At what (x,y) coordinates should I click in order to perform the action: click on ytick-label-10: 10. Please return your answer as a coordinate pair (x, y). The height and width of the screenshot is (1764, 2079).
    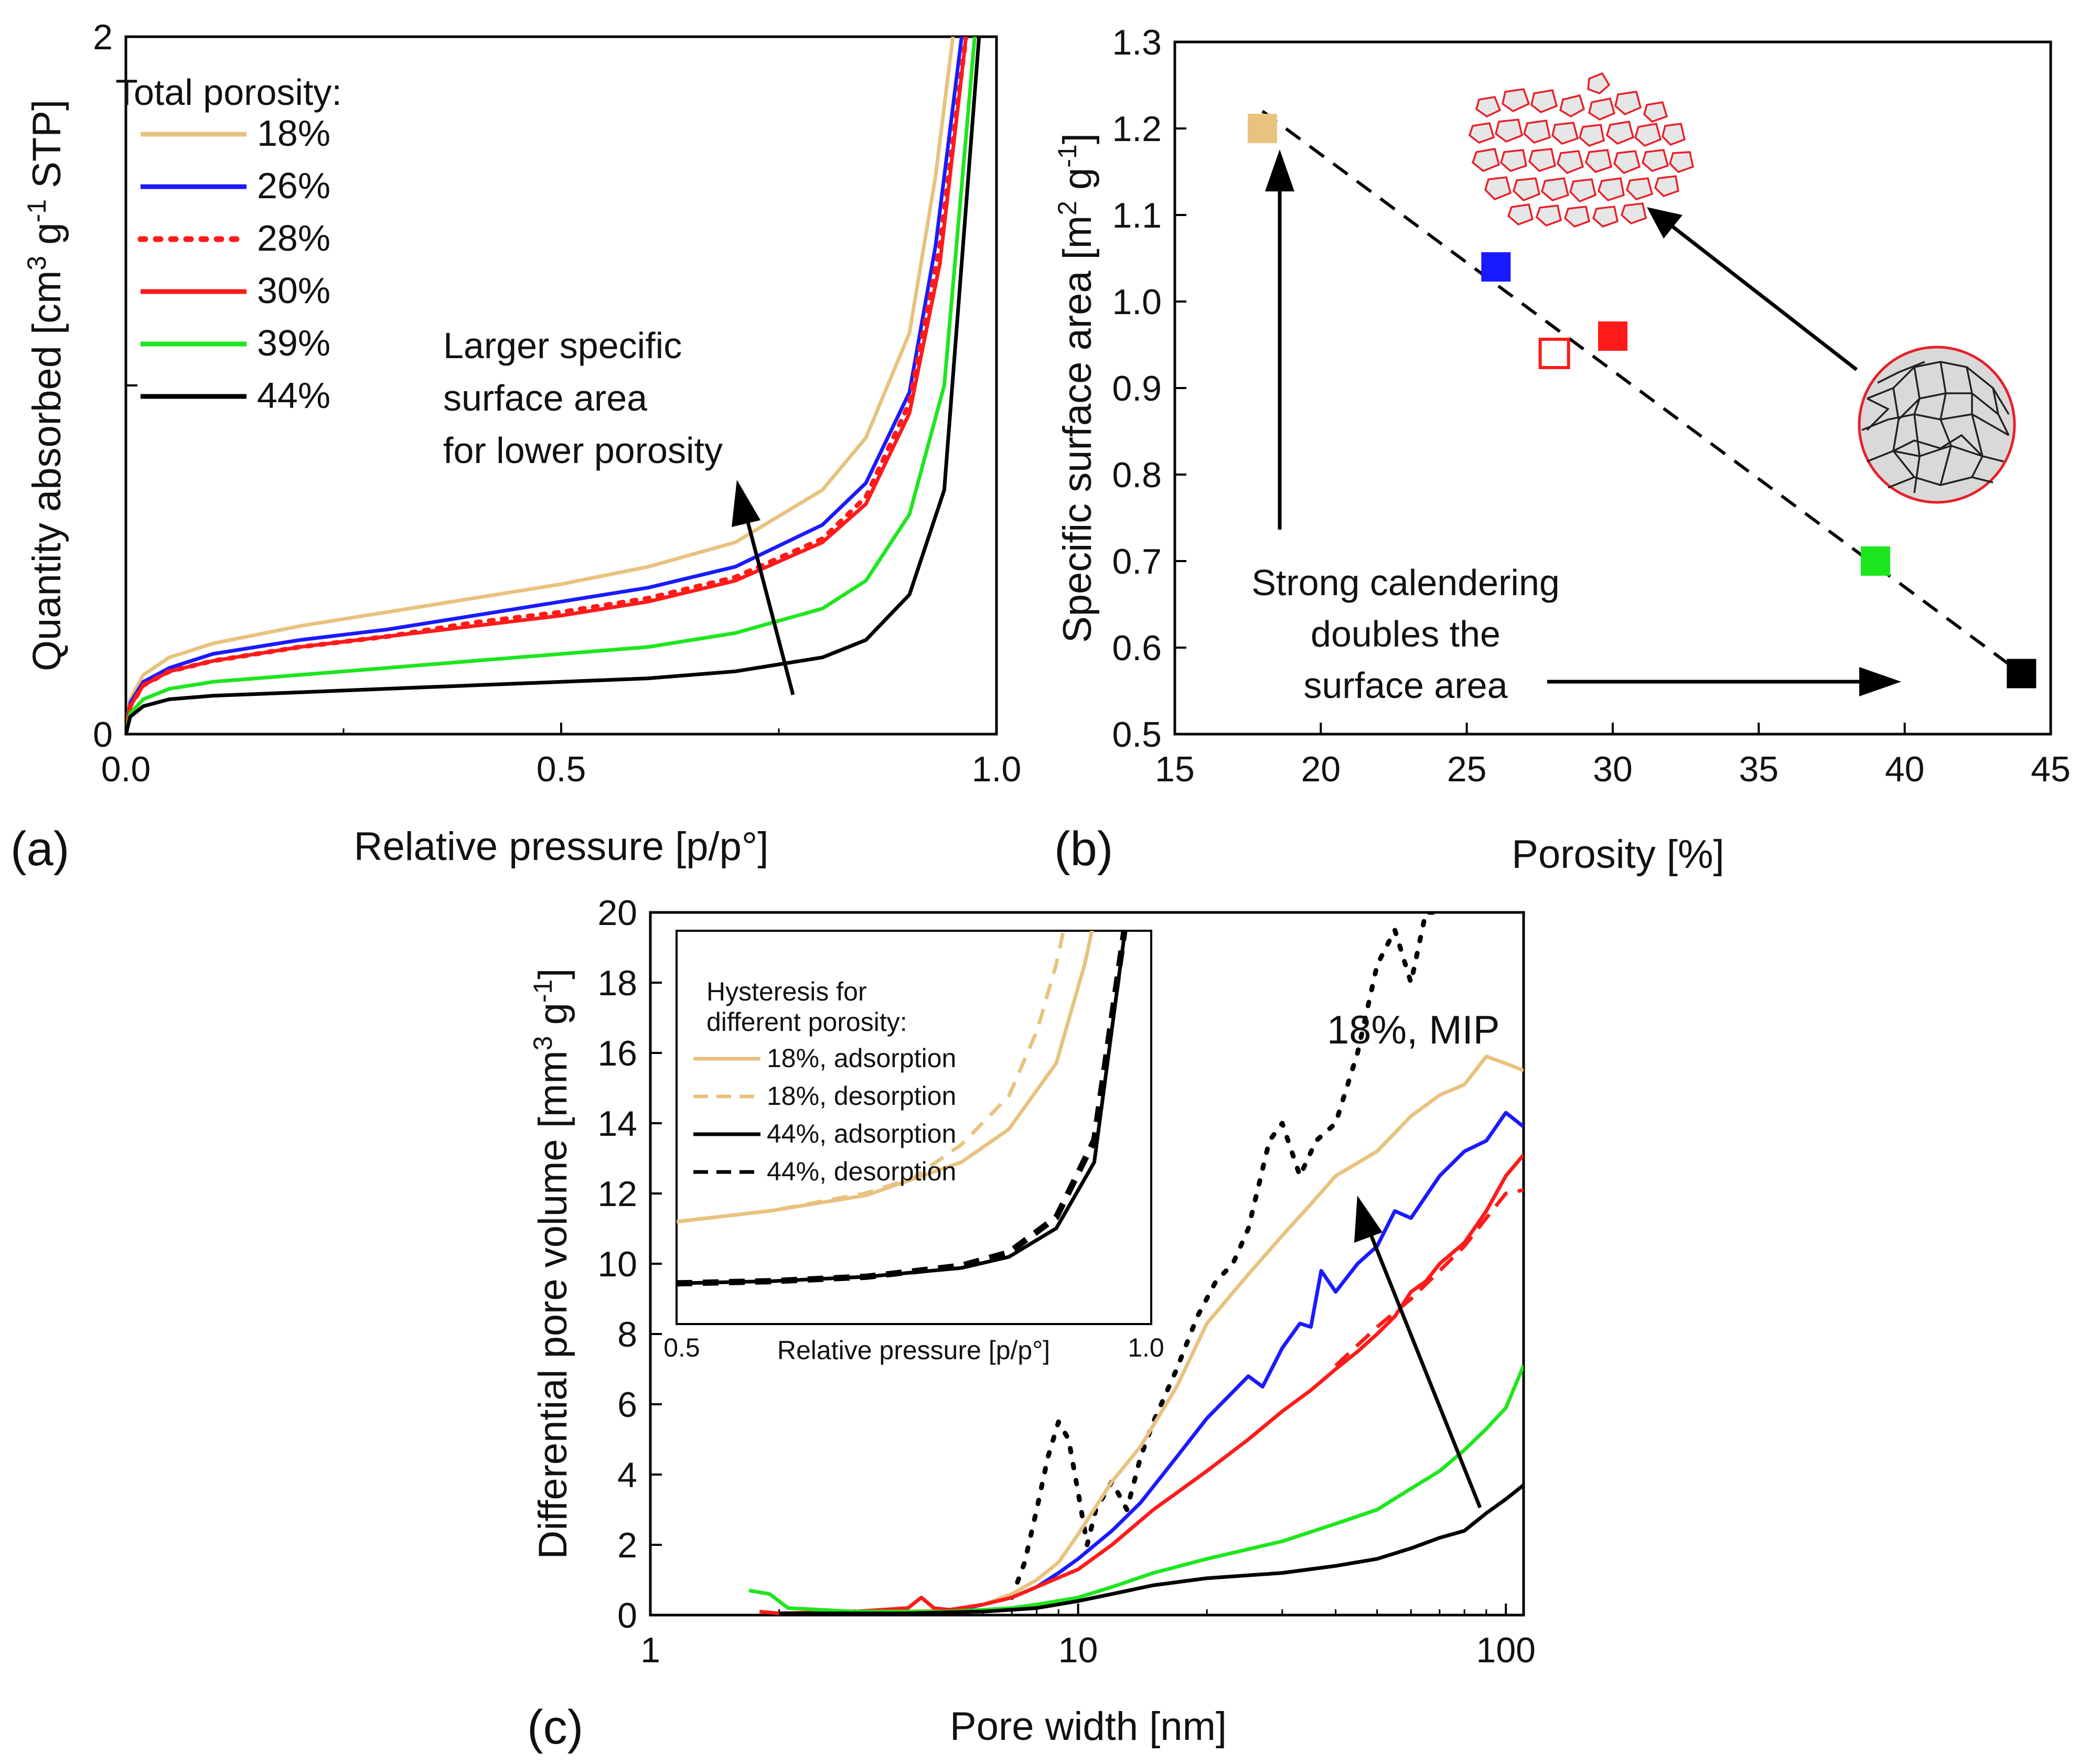
    Looking at the image, I should click on (617, 1264).